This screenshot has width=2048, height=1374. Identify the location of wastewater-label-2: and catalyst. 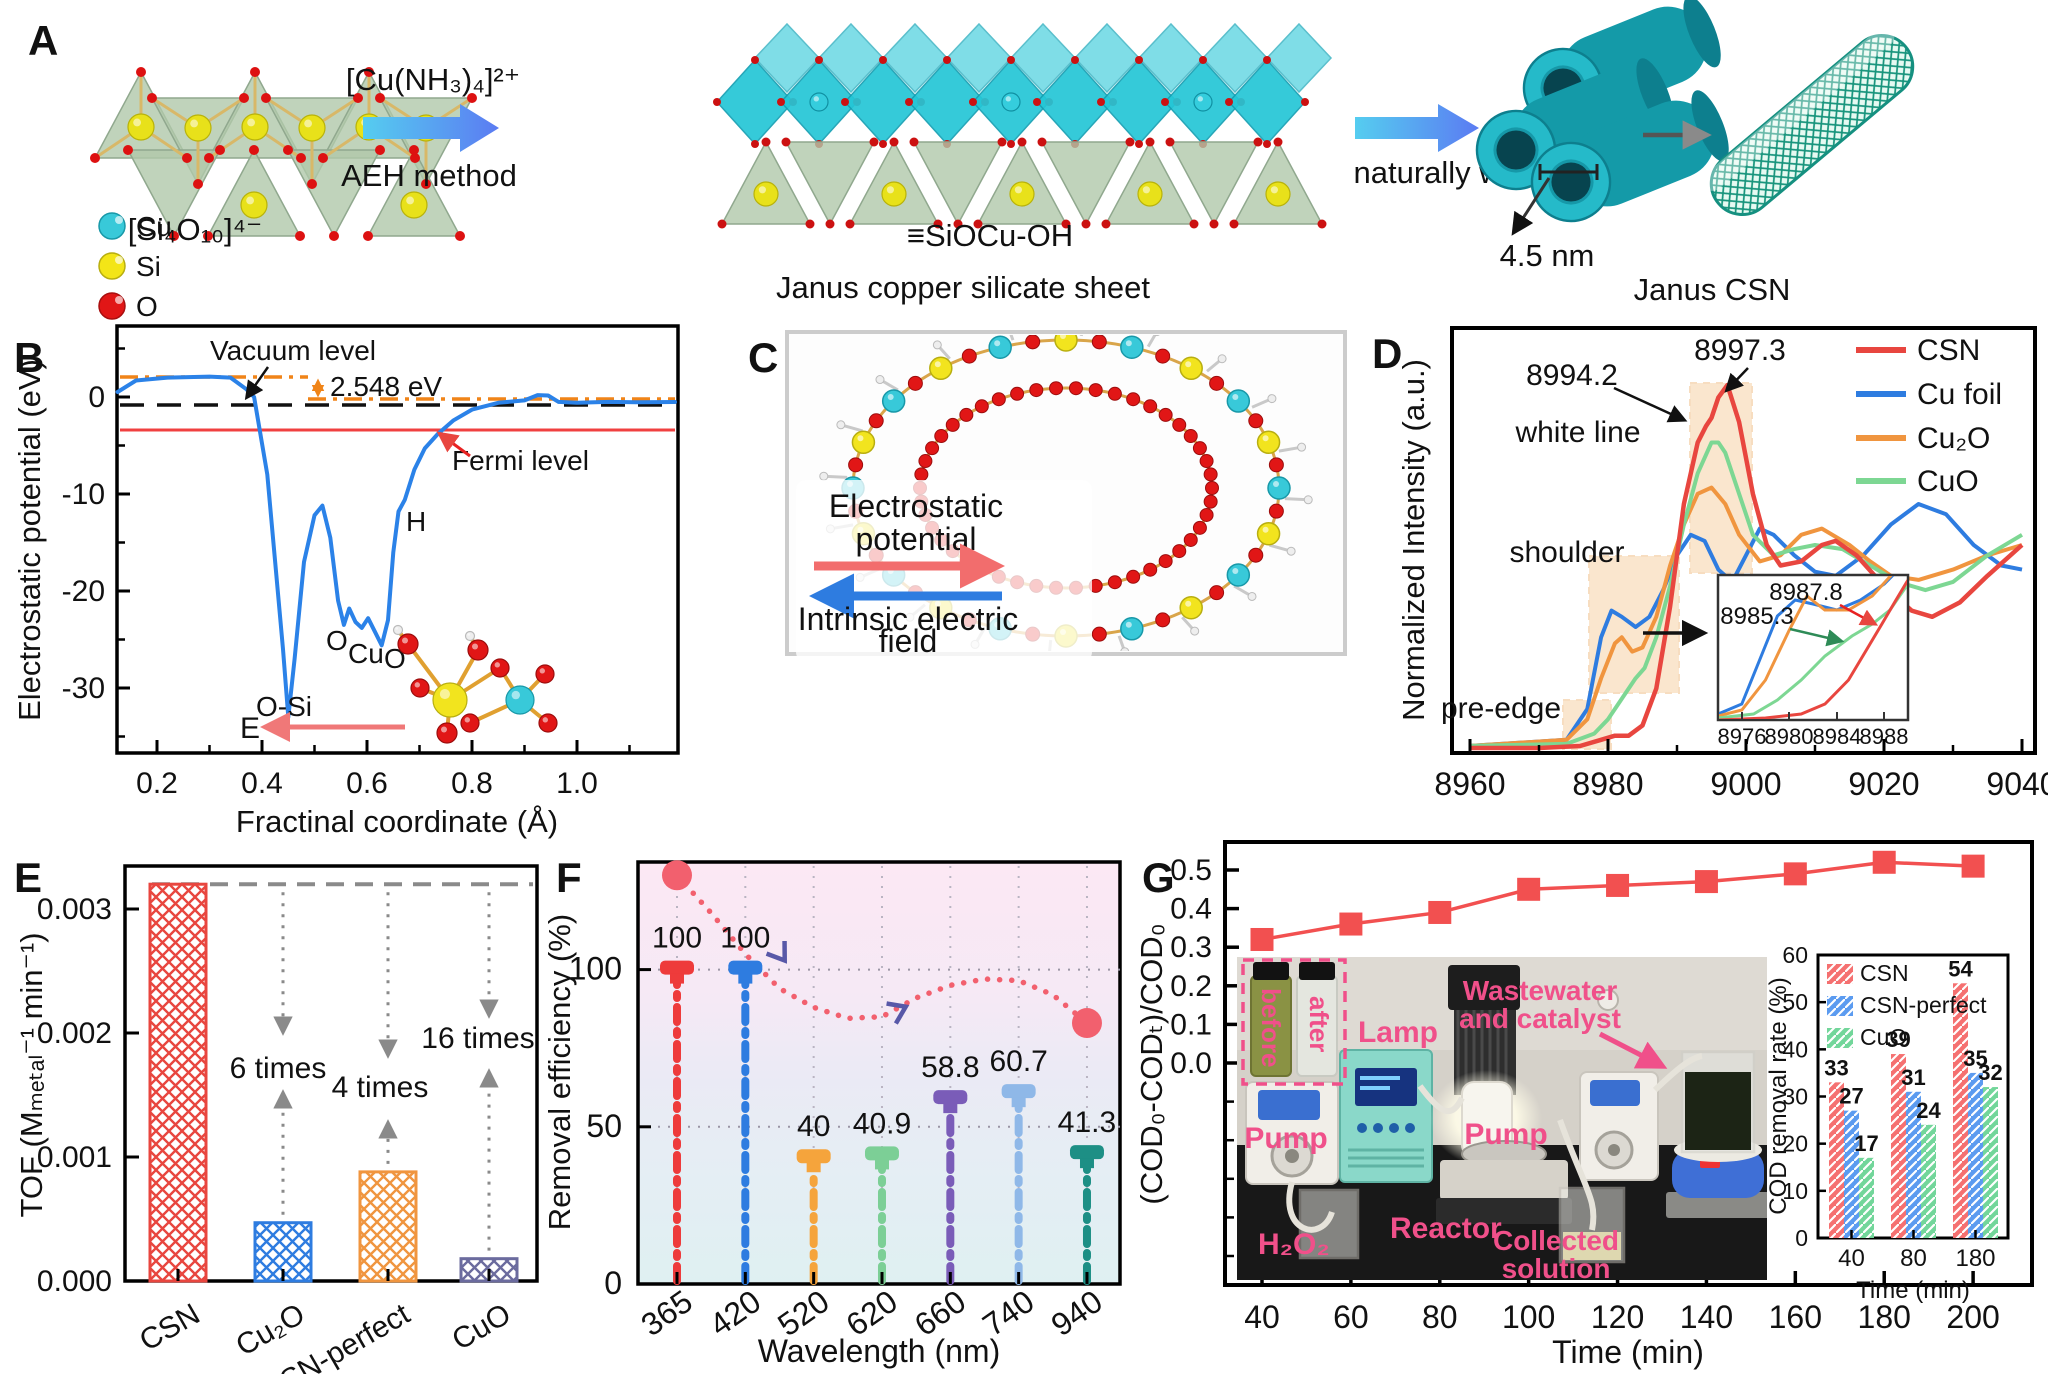
(1540, 1018).